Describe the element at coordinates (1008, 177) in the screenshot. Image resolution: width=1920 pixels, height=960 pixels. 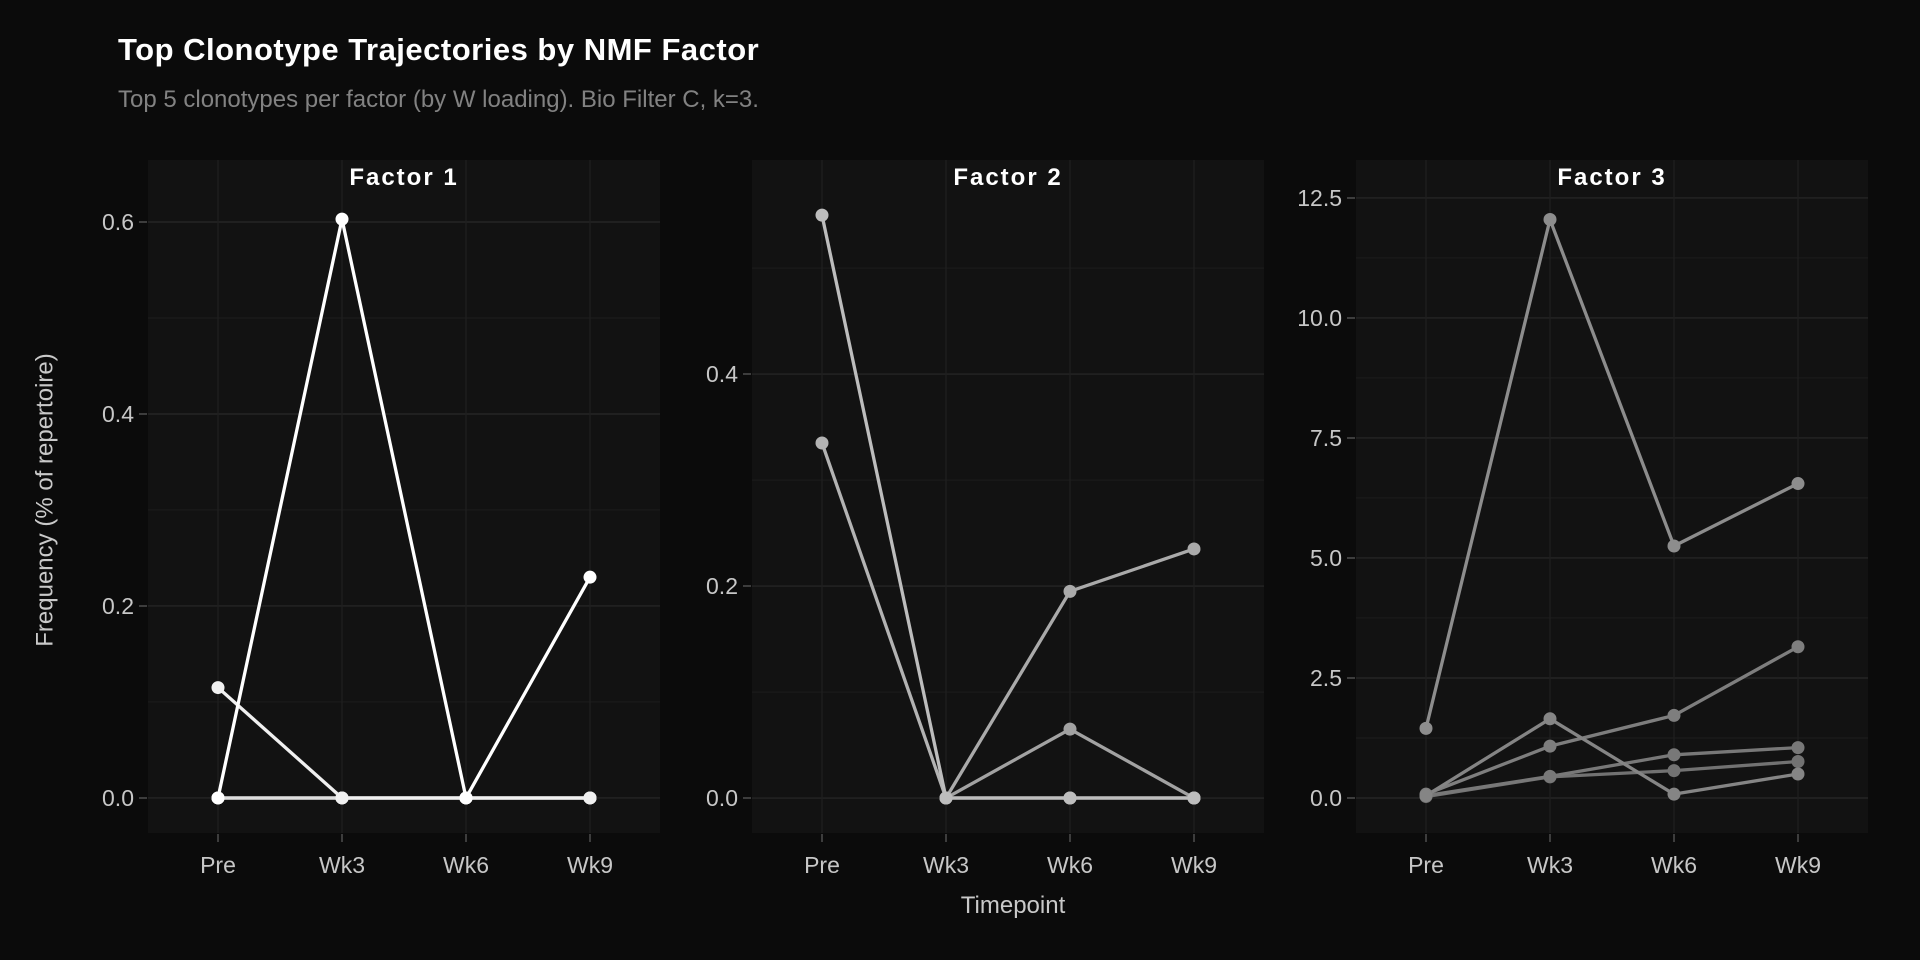
I see `facet-title-2: Factor 2` at that location.